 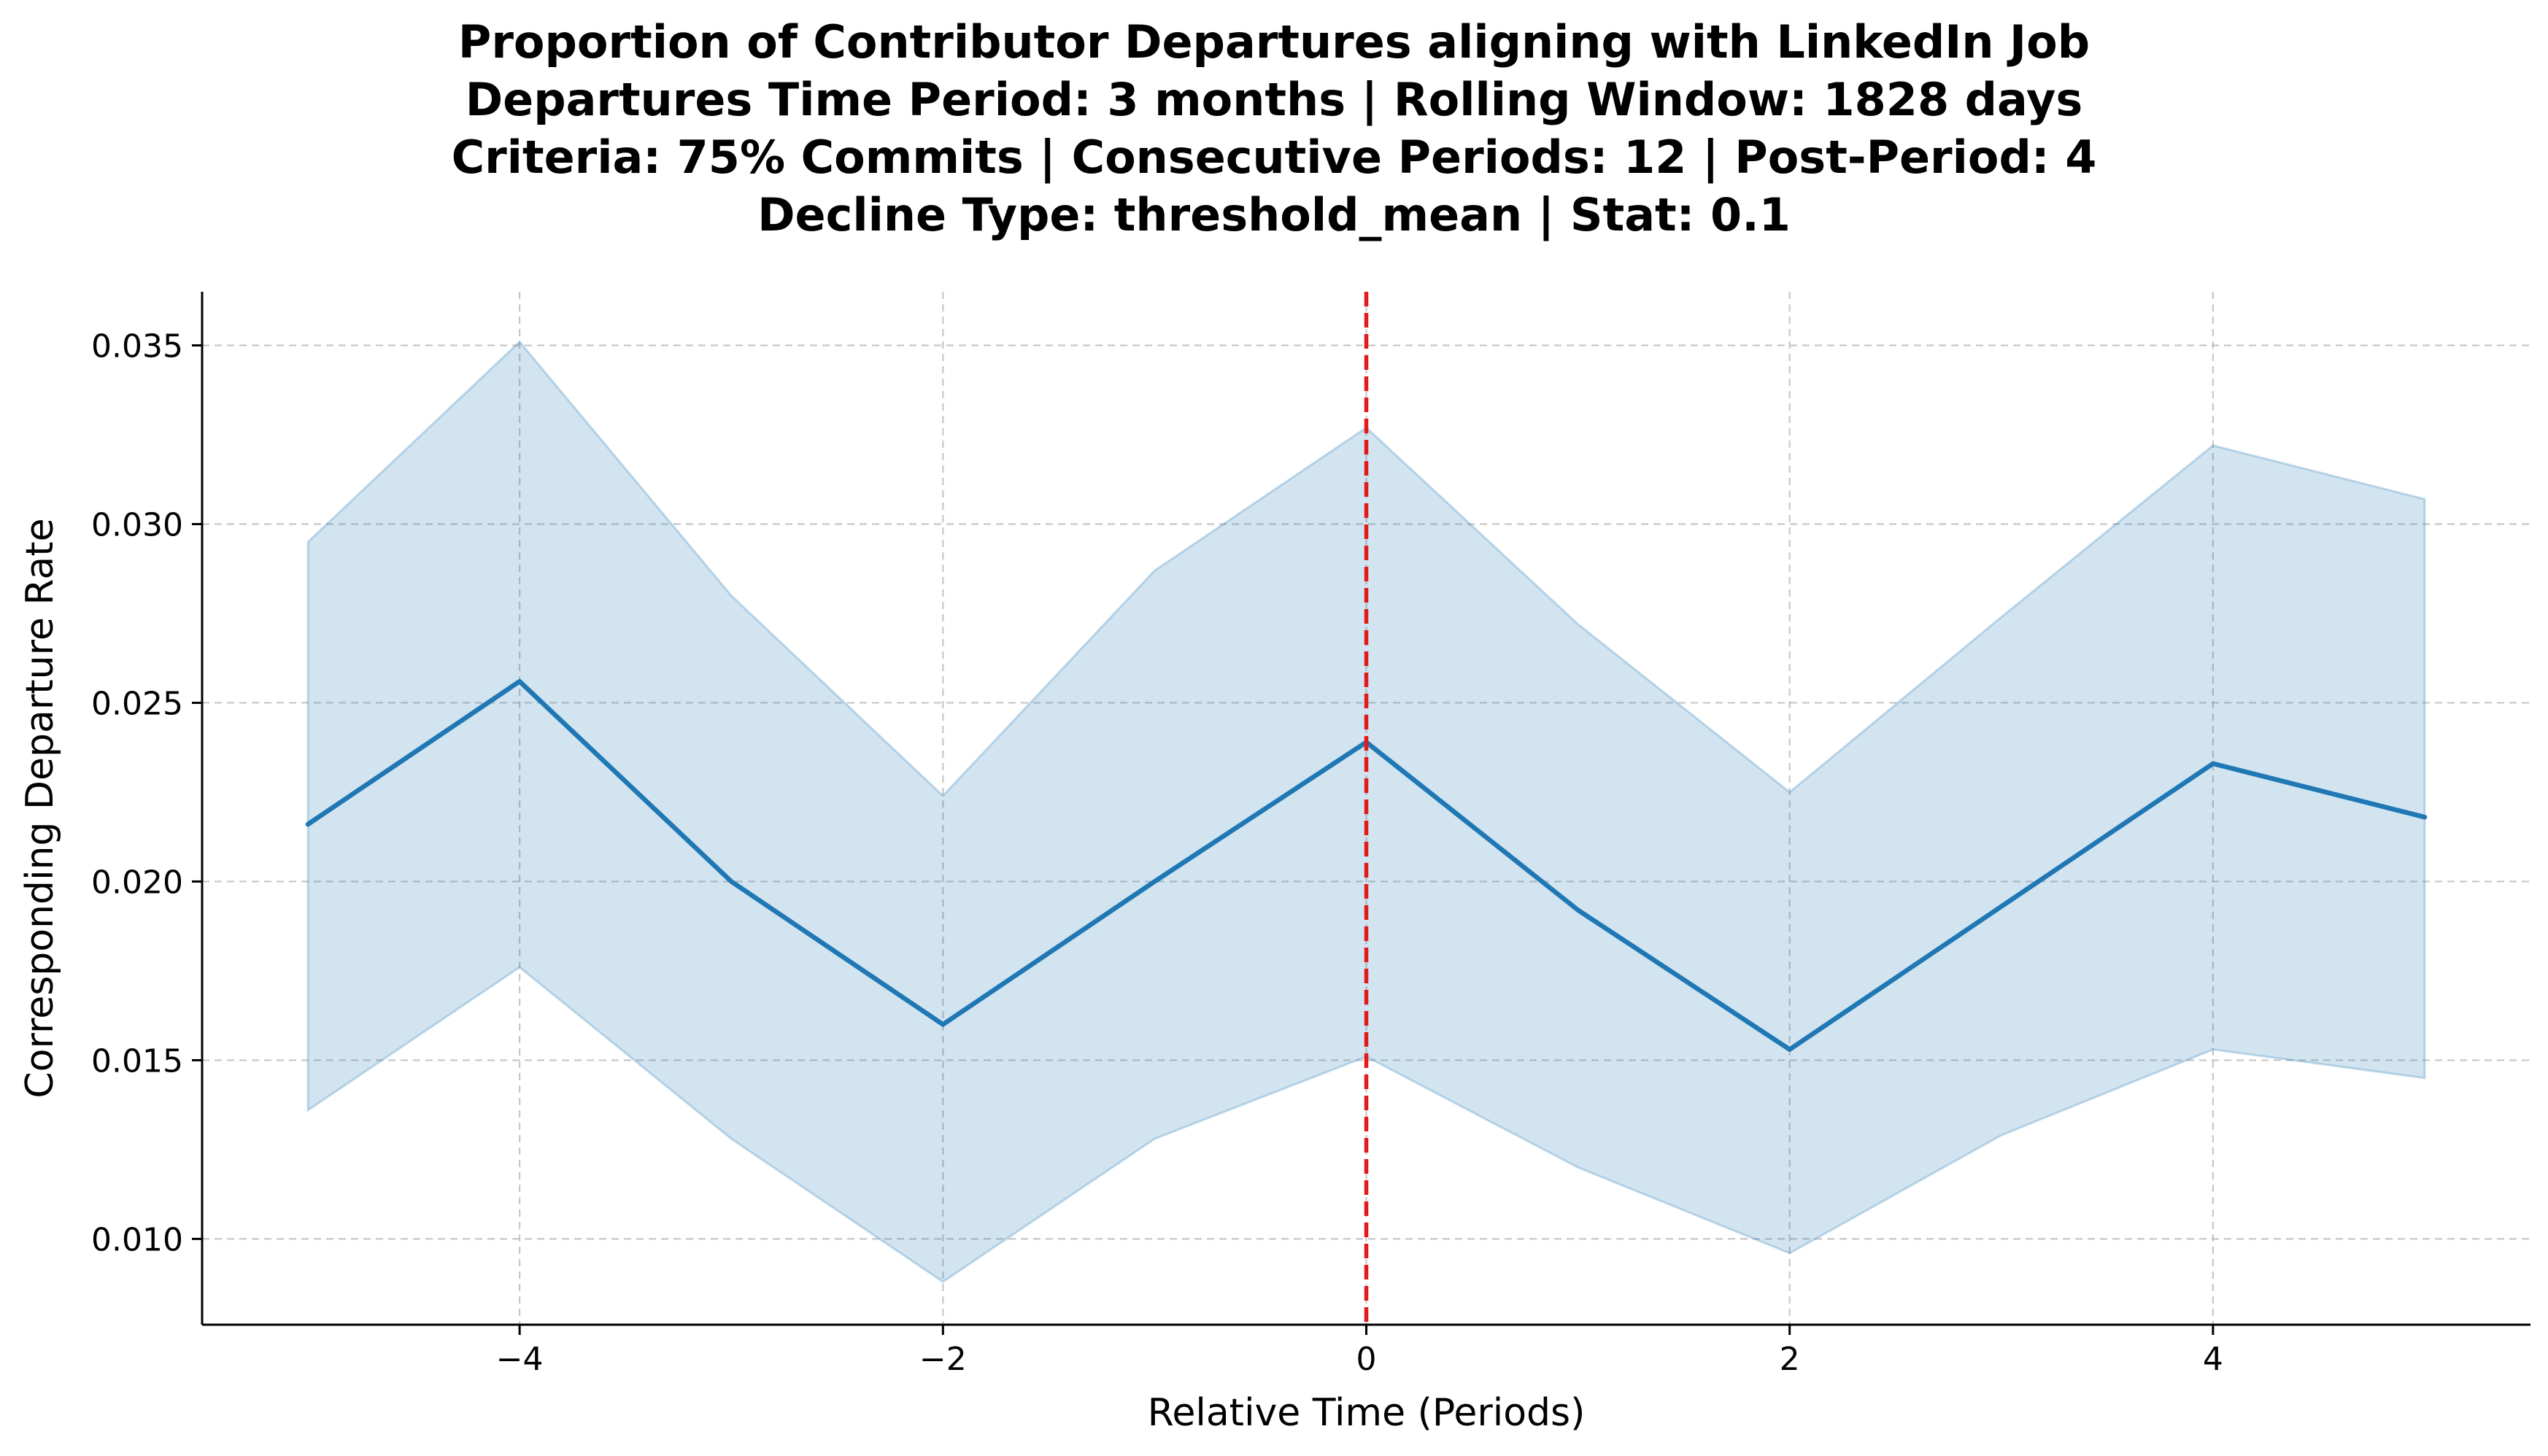 I want to click on y-tick-label: 0.025, so click(x=137, y=703).